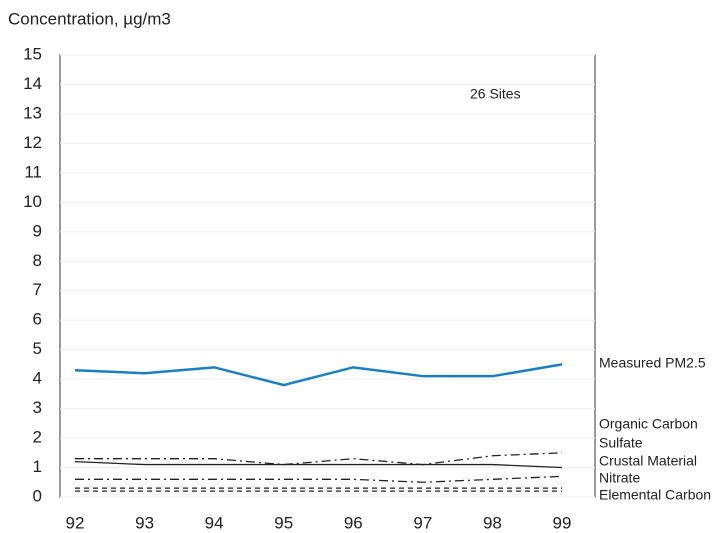 This screenshot has height=533, width=726. What do you see at coordinates (283, 522) in the screenshot?
I see `x-tick-label: 95` at bounding box center [283, 522].